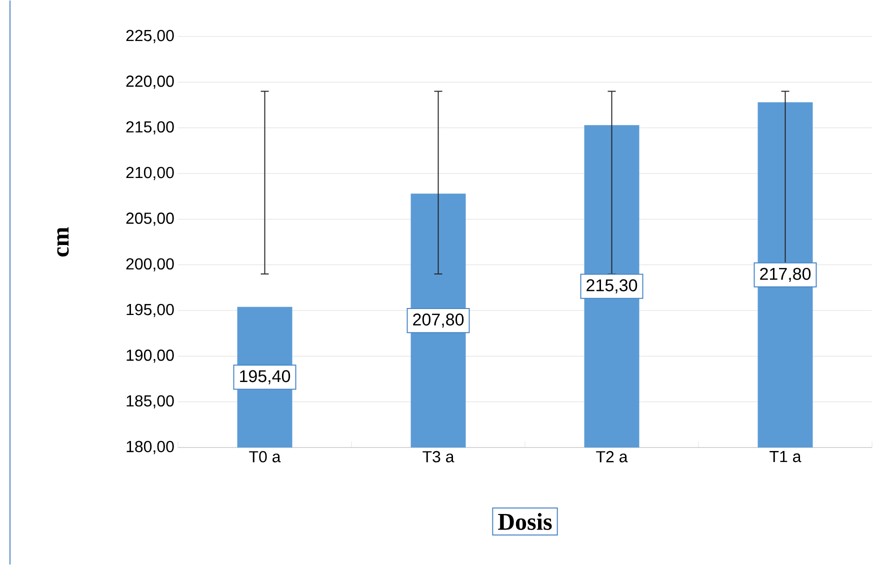  I want to click on y-tick-label: 195,00, so click(150, 311).